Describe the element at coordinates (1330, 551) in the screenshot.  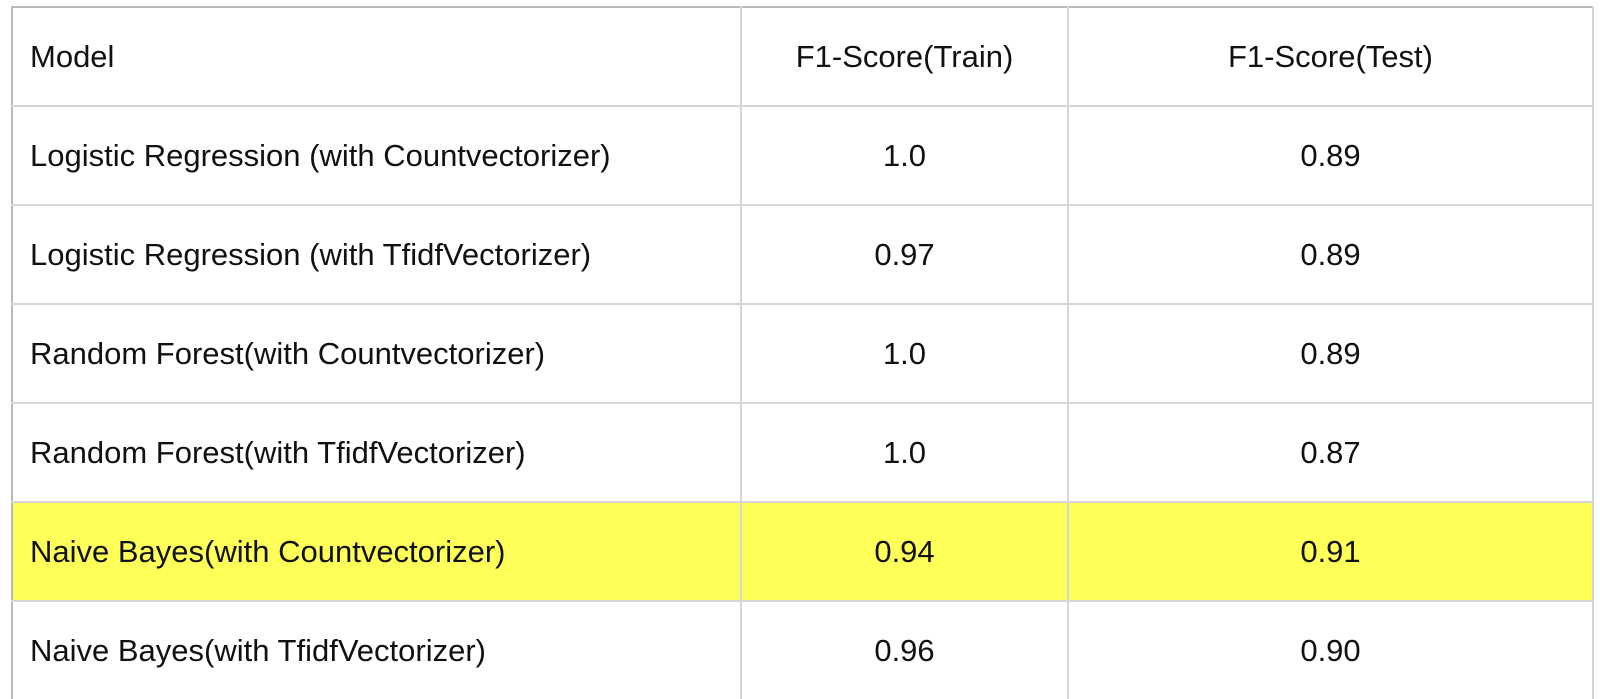
I see `cell-f1-test: 0.91` at that location.